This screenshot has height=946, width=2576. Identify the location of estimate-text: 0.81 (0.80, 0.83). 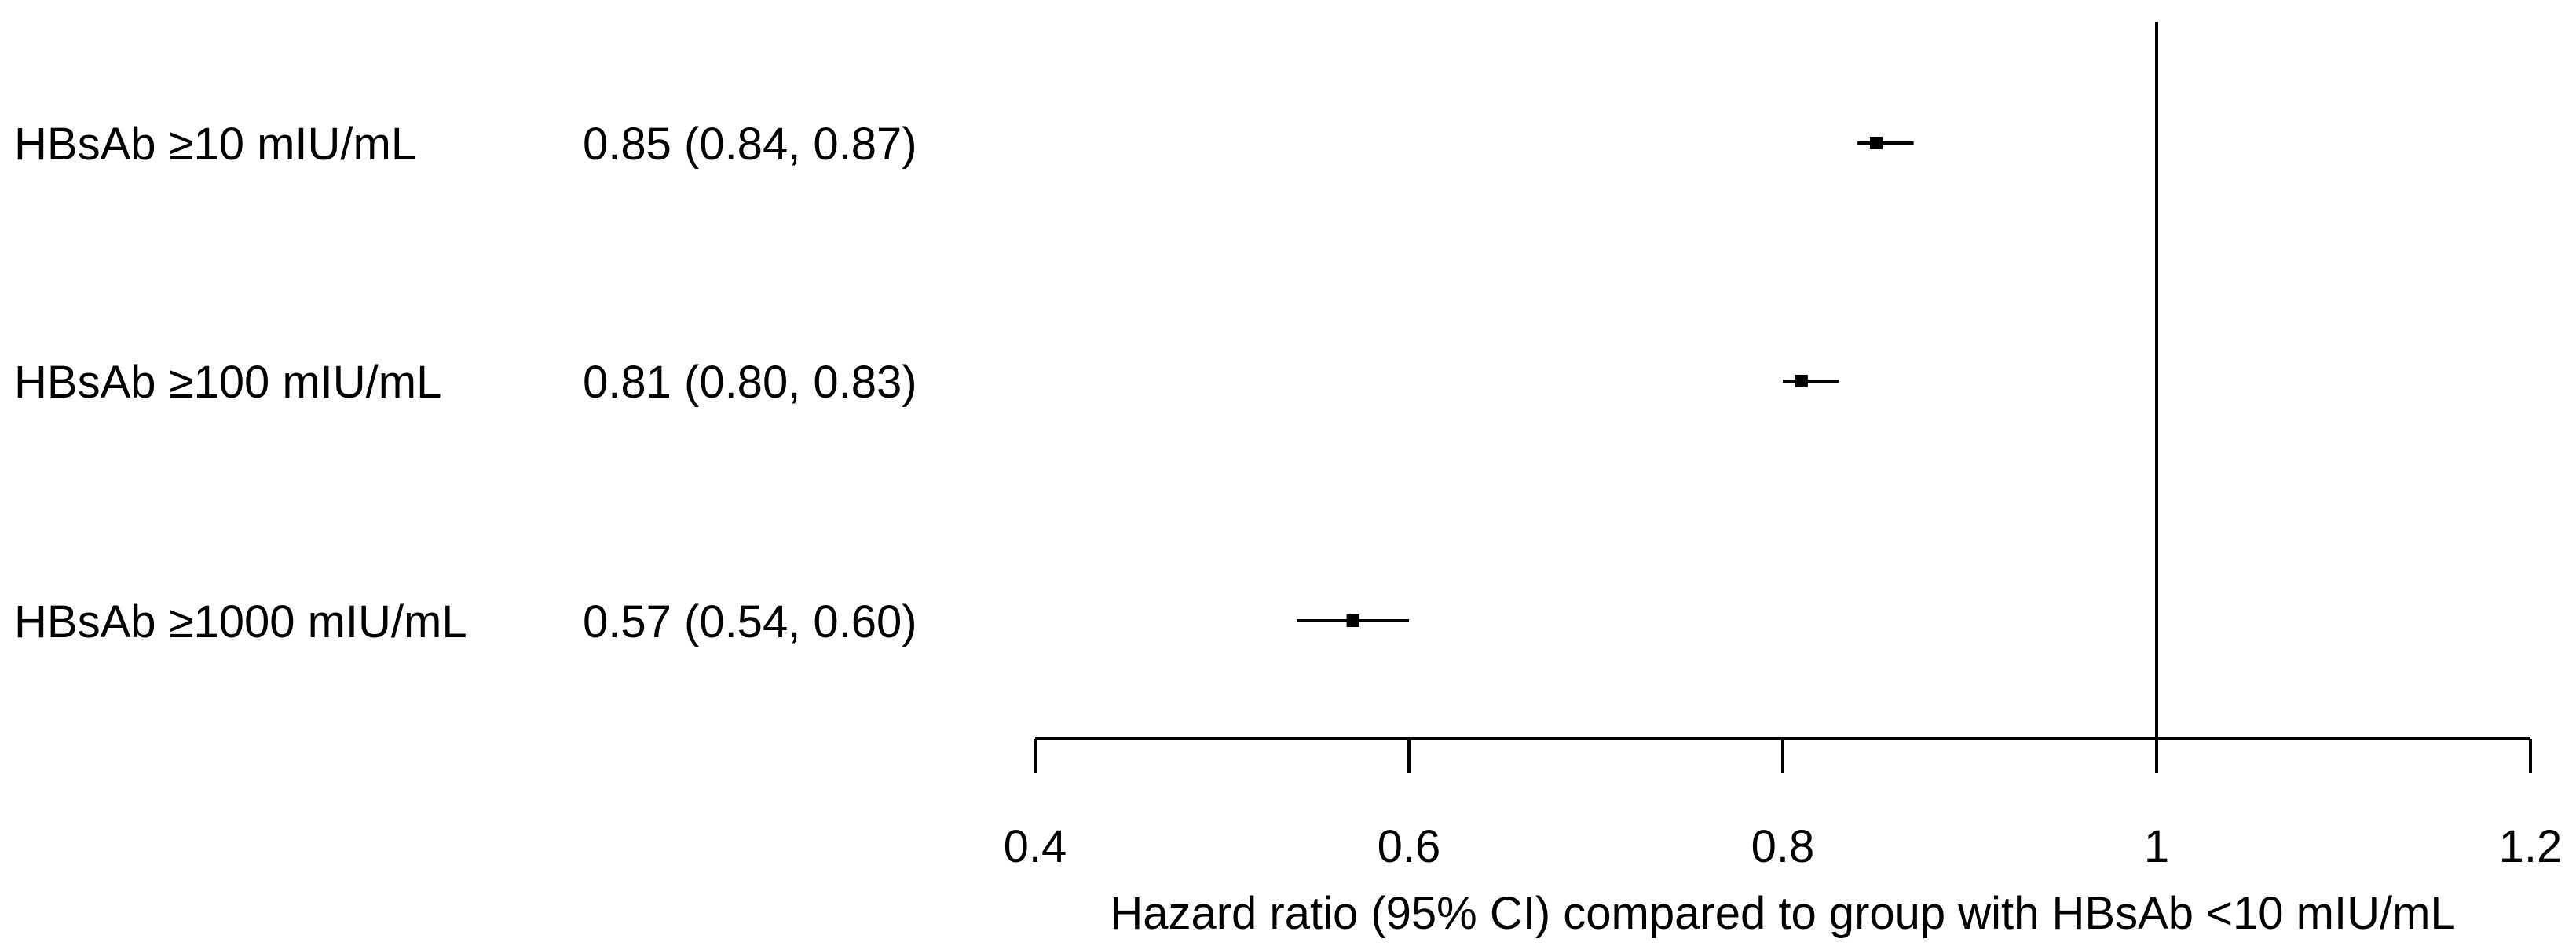
(750, 382).